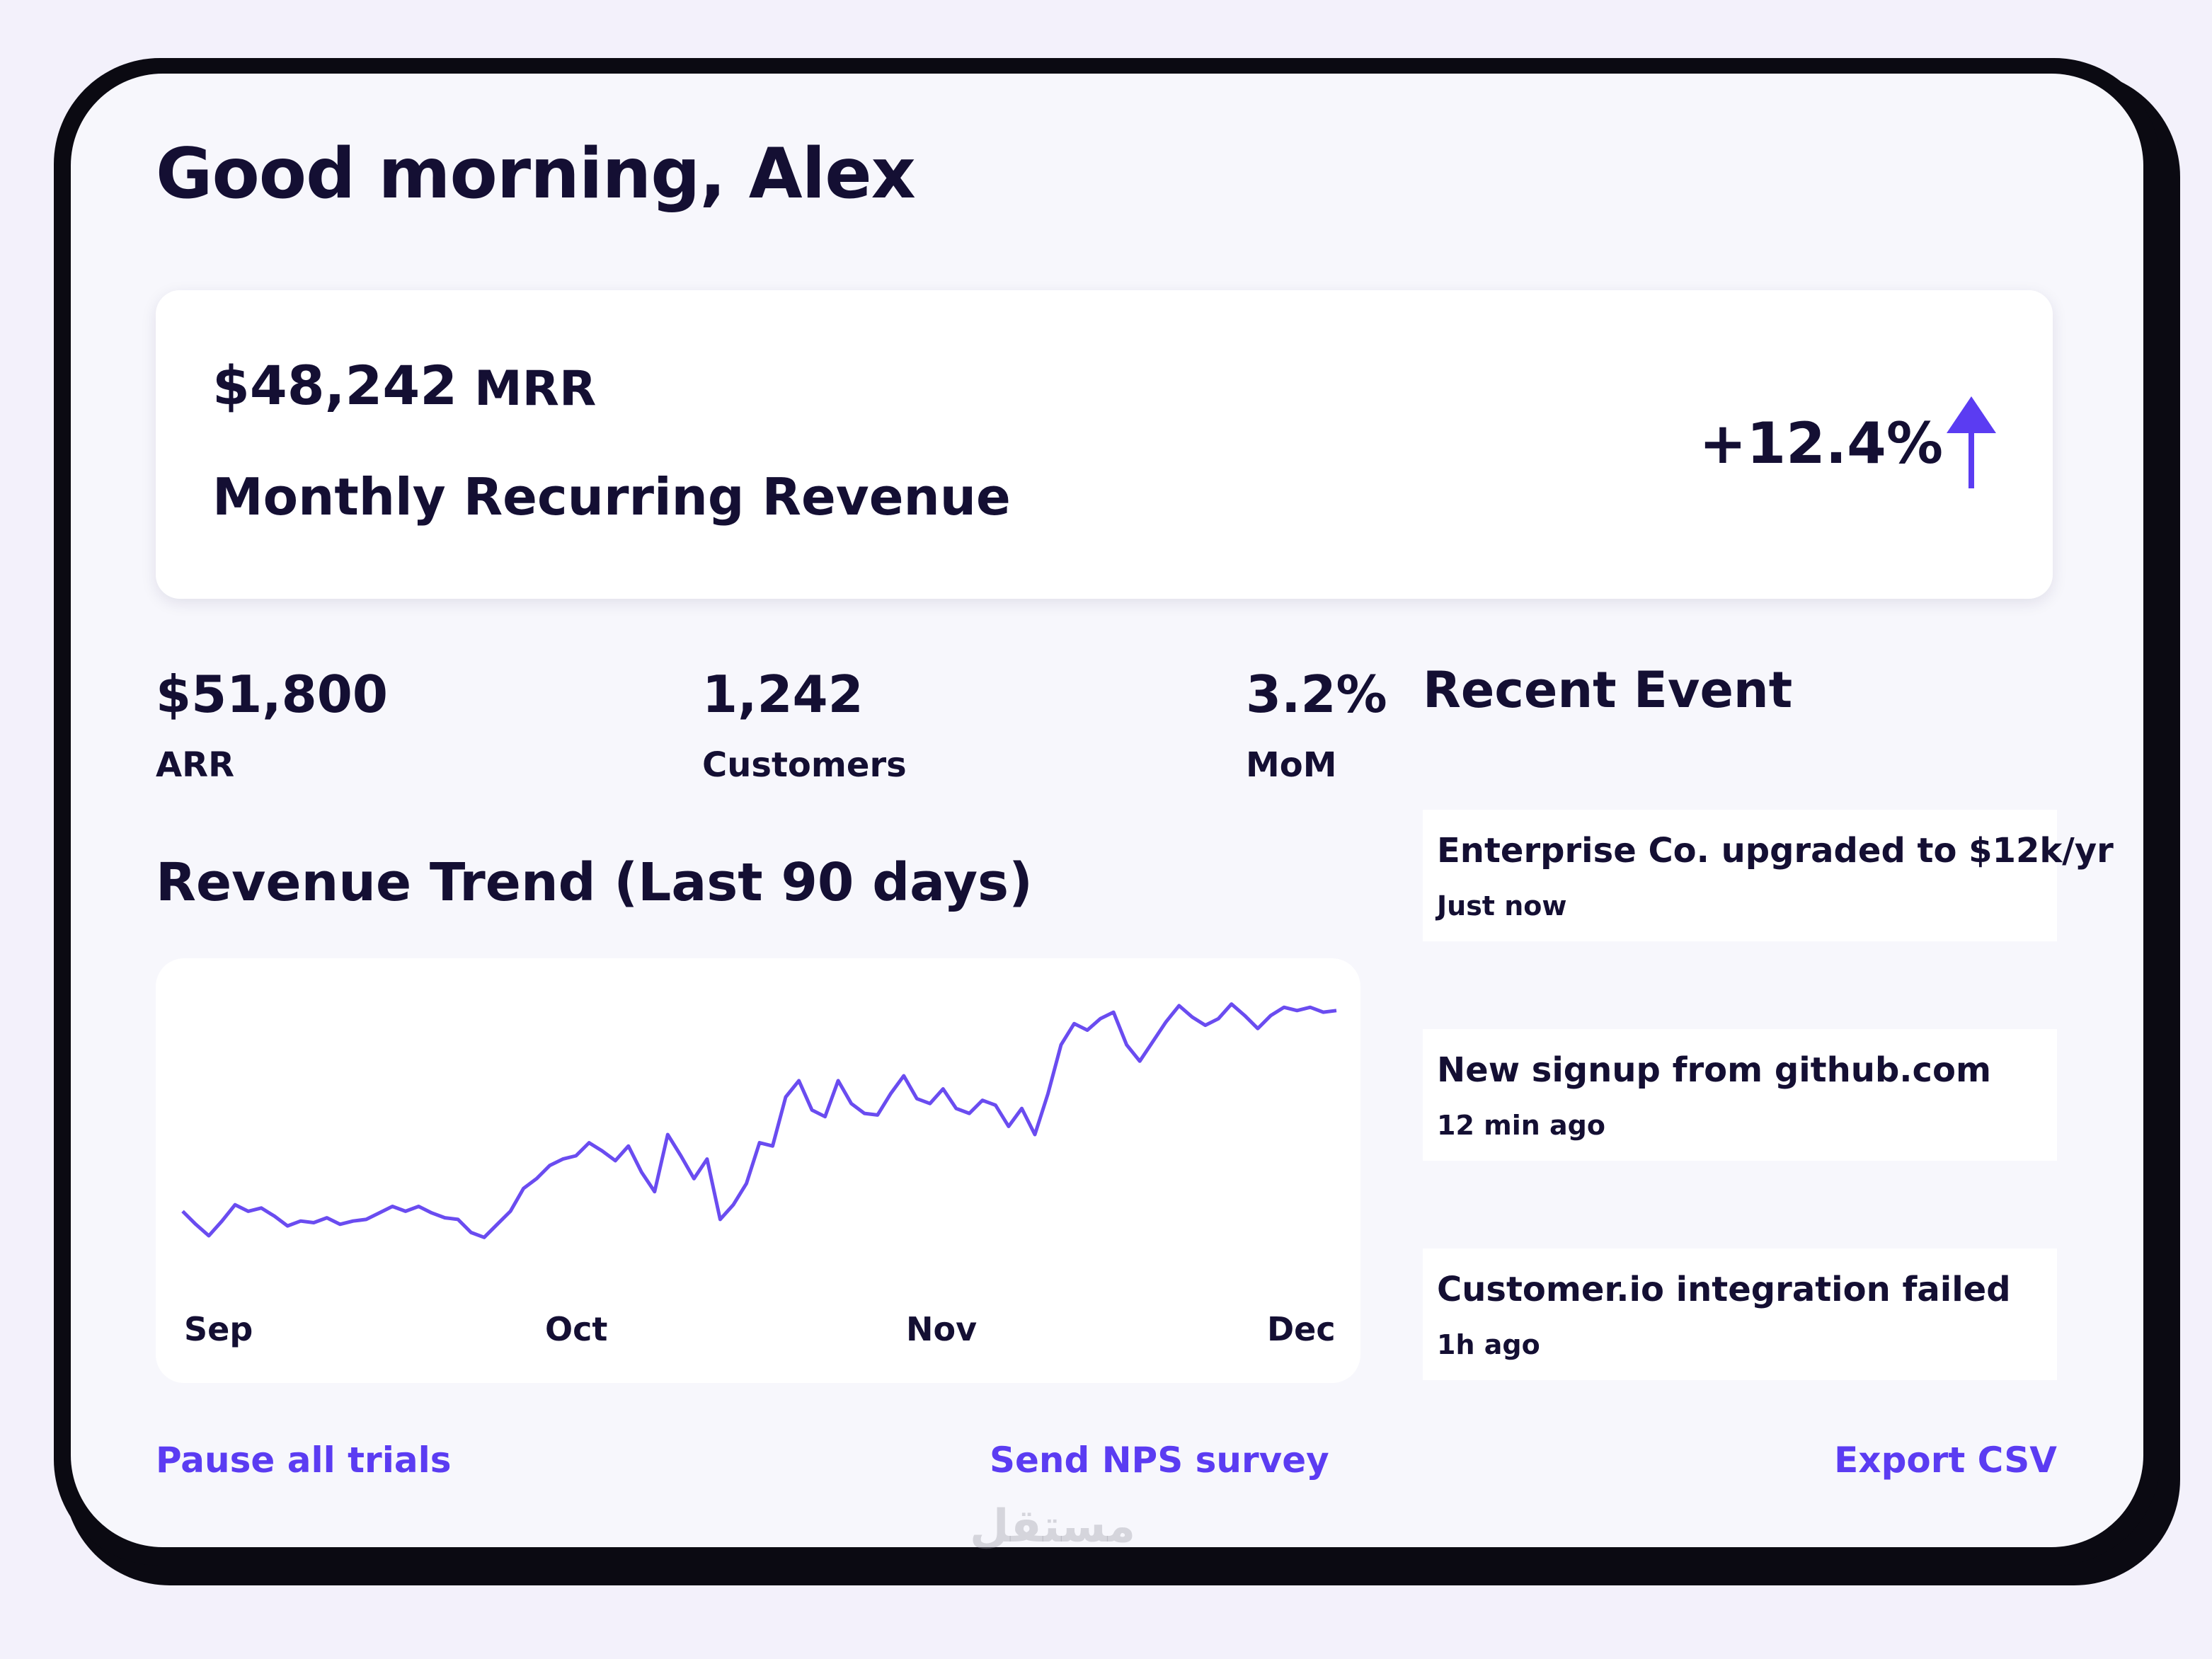 The image size is (2212, 1659). Describe the element at coordinates (1159, 1460) in the screenshot. I see `send-nps-link: Send NPS survey` at that location.